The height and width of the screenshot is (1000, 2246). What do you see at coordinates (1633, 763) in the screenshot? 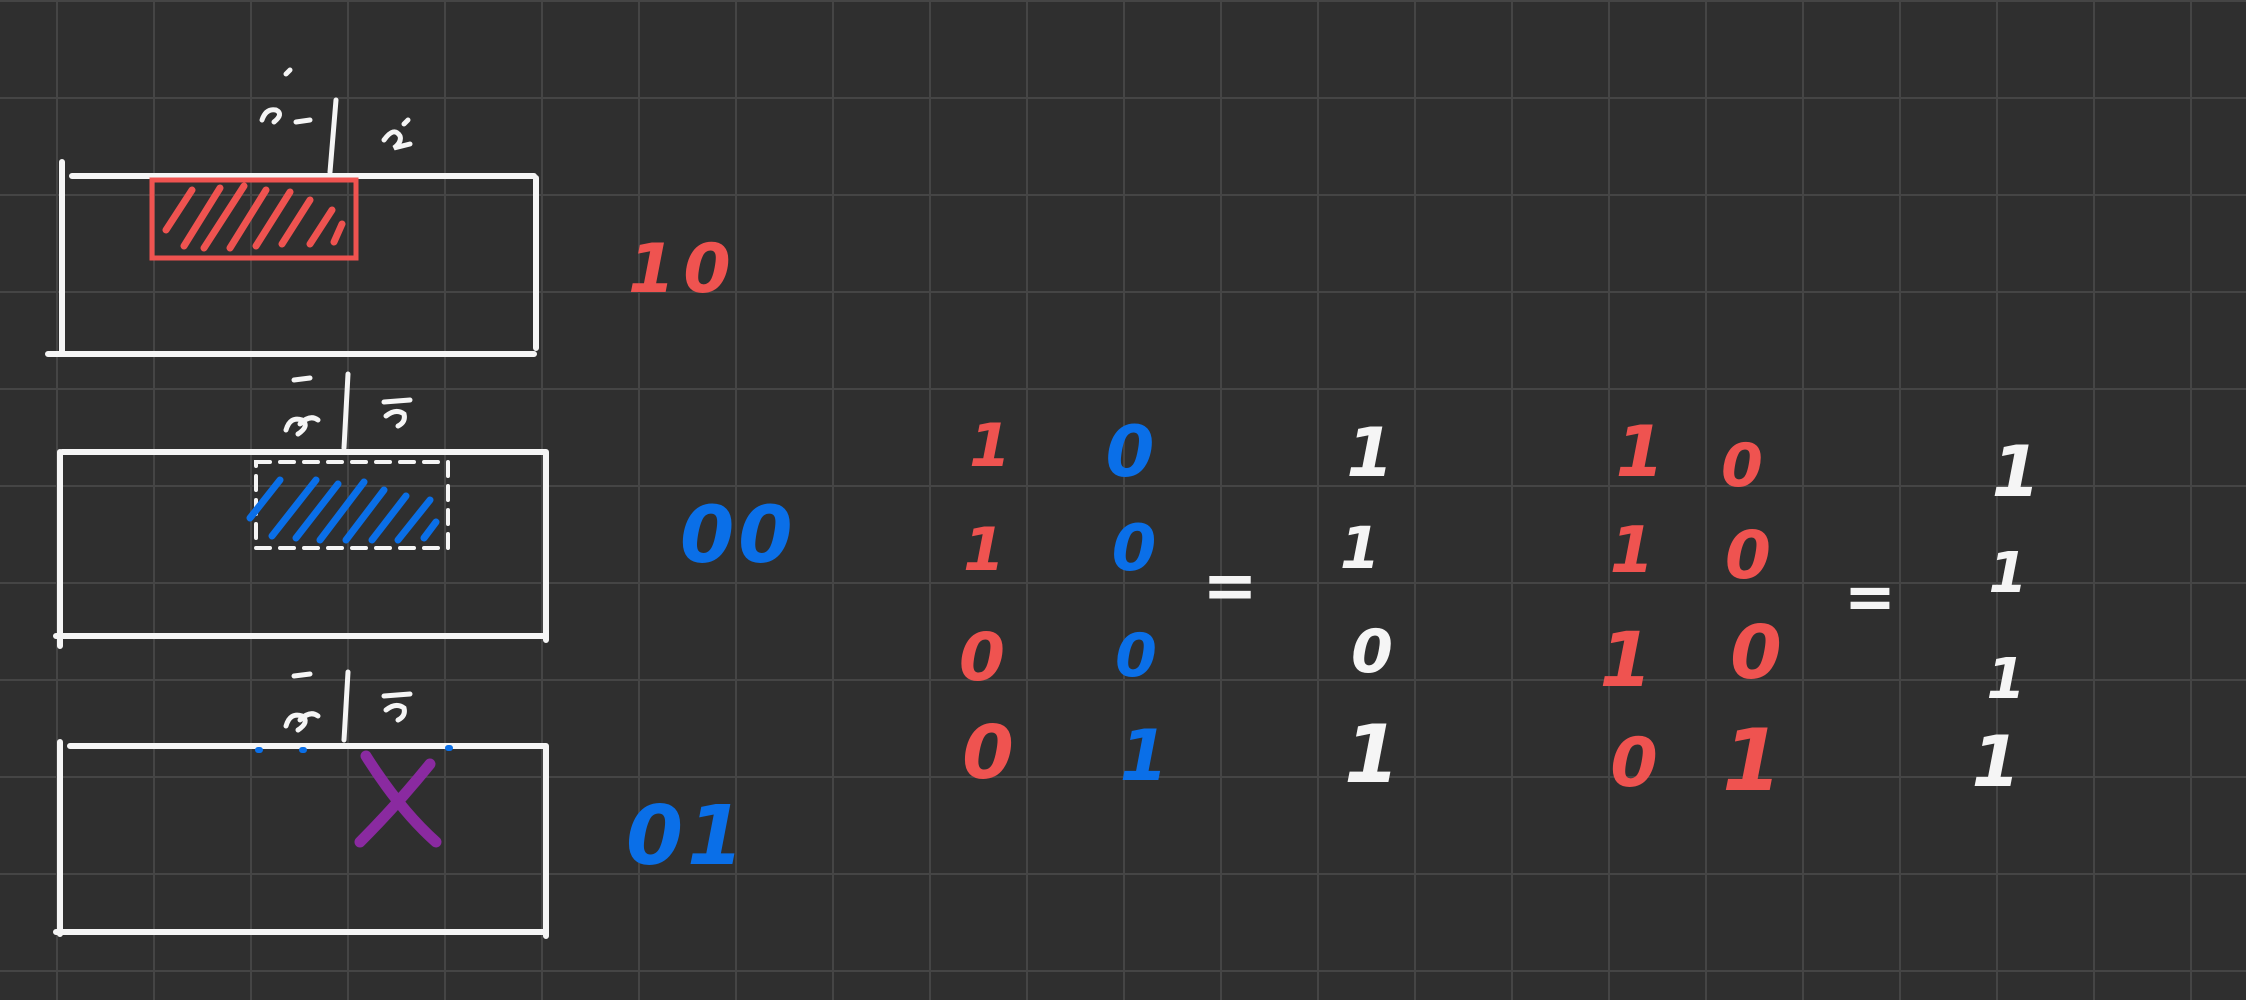
I see `table-2-a-row-4: 0` at bounding box center [1633, 763].